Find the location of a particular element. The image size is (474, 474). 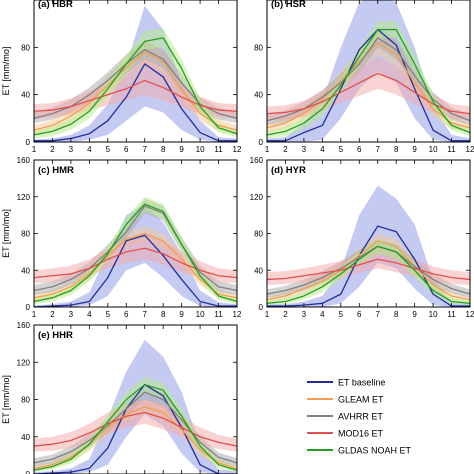

legend-label: AVHRR ET is located at coordinates (360, 417).